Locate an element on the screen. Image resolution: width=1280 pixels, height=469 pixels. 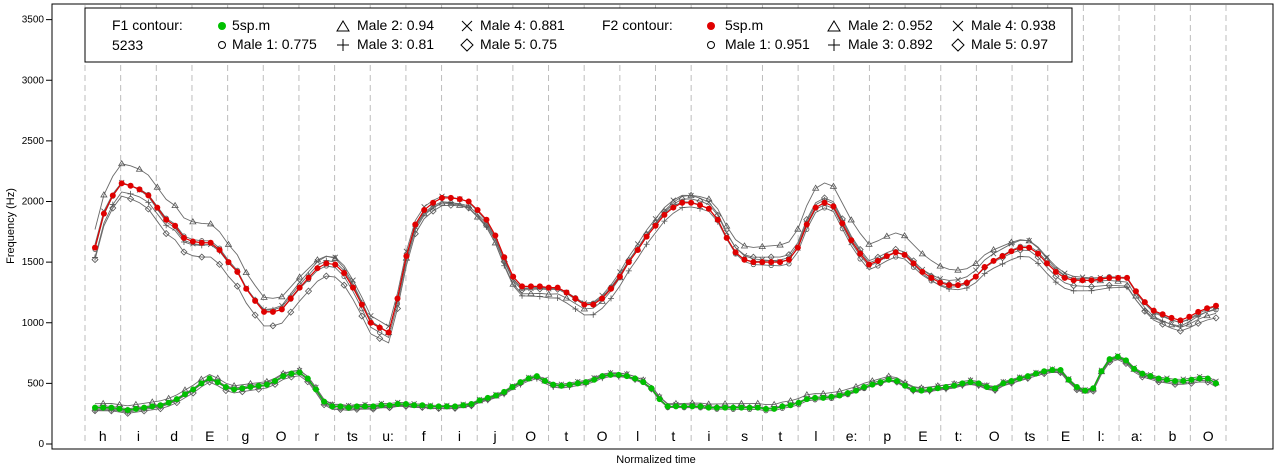
legend-f1-entry-male4: Male 4: 0.881 is located at coordinates (522, 25).